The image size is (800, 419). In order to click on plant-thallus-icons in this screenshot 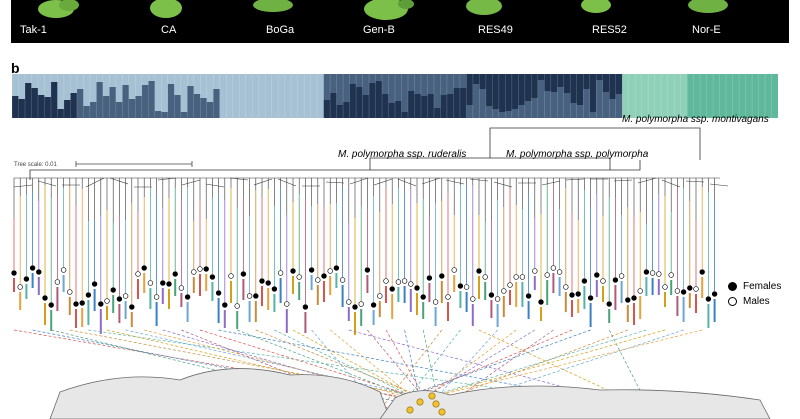, I will do `click(383, 10)`.